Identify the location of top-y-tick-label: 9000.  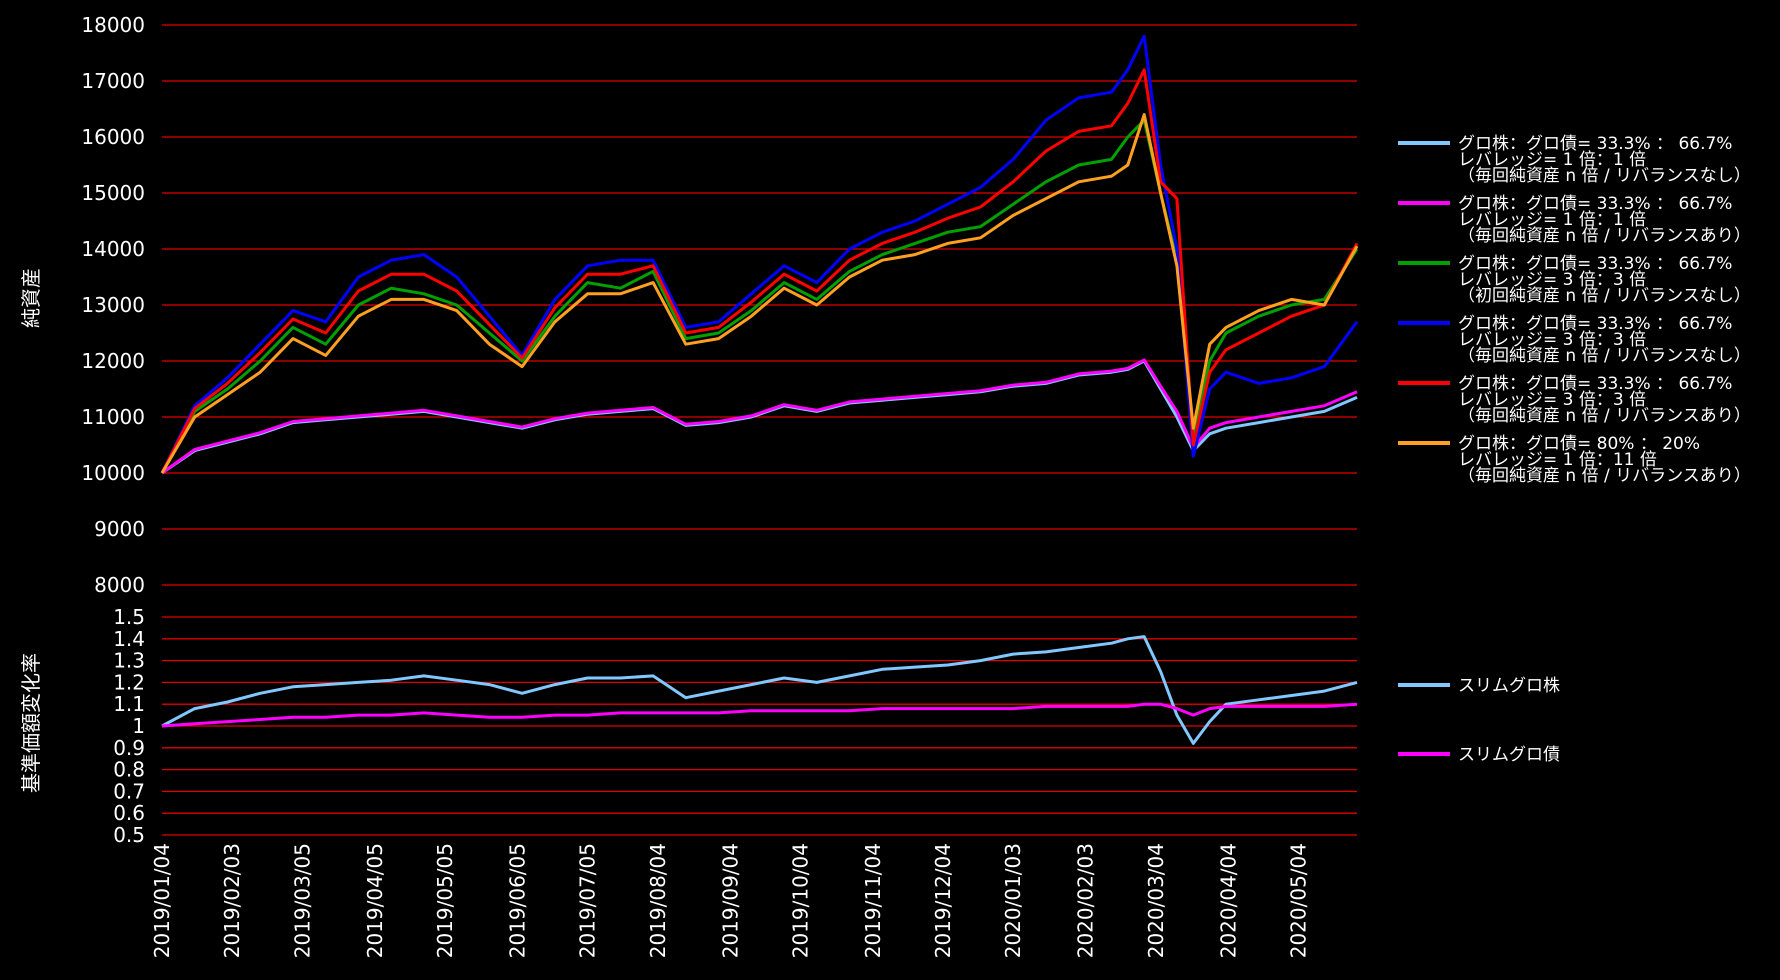
(119, 529).